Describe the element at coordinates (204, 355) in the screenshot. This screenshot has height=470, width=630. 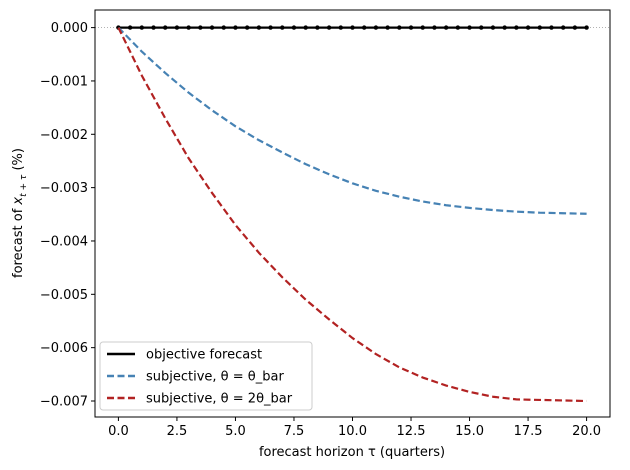
I see `legend-label: objective forecast` at that location.